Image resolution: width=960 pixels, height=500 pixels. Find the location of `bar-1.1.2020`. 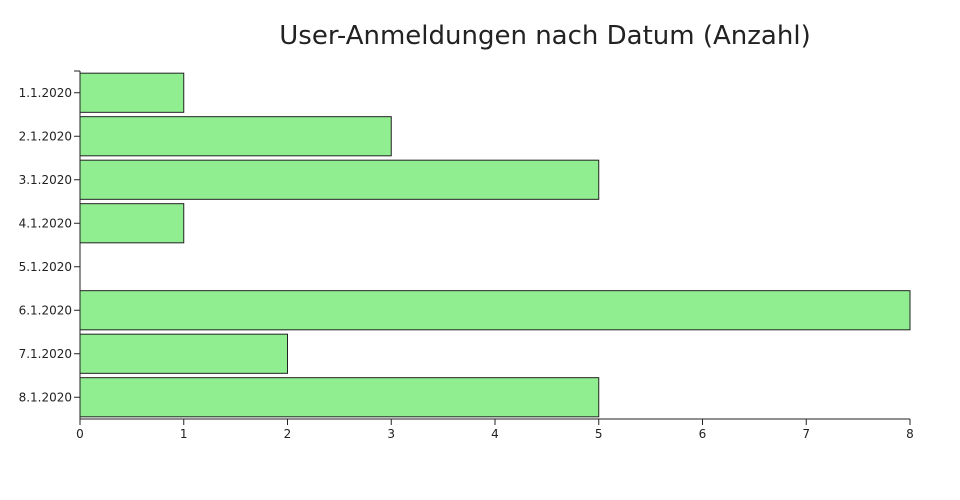

bar-1.1.2020 is located at coordinates (132, 92).